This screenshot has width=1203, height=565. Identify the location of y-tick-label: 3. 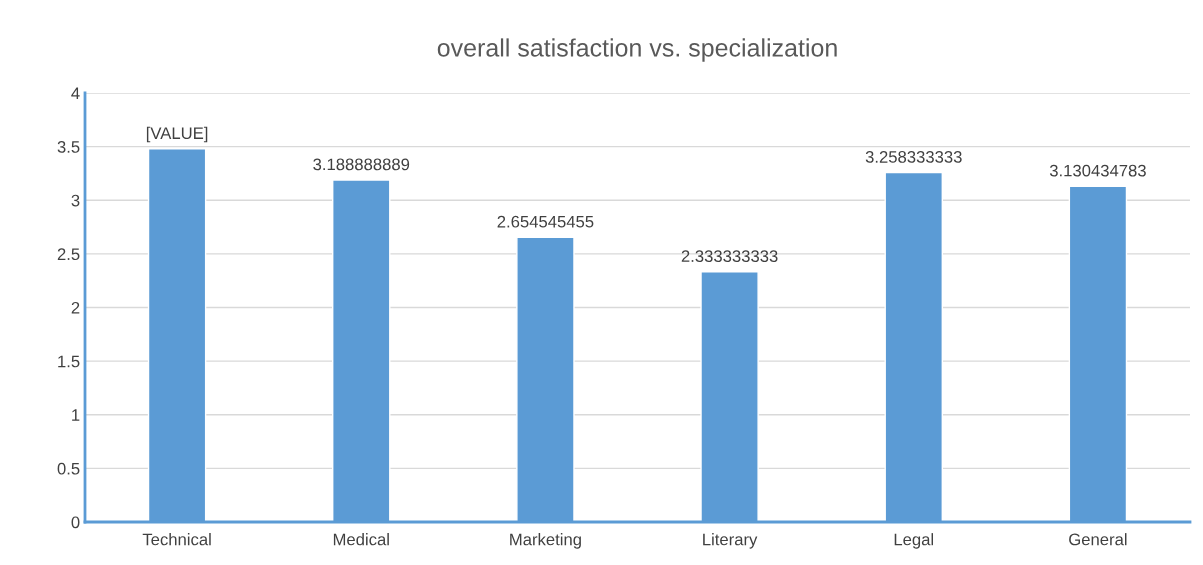
(75, 200).